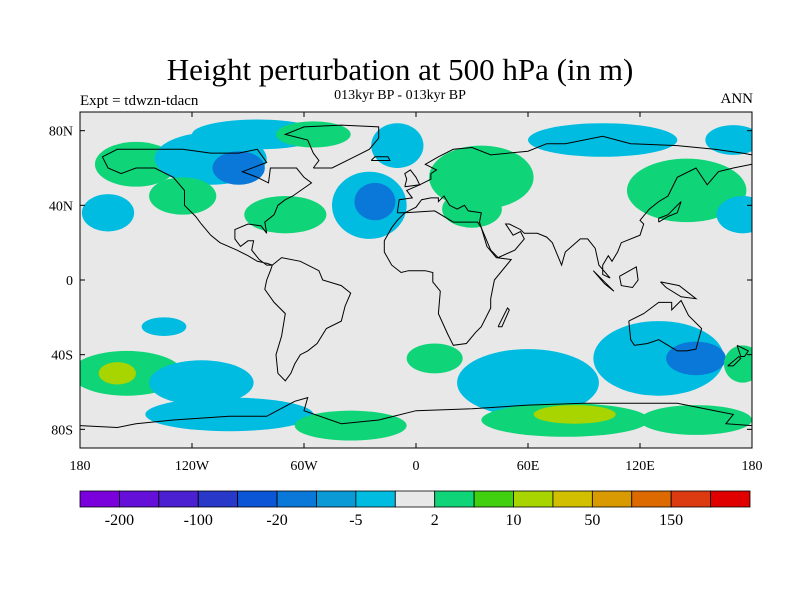 The height and width of the screenshot is (600, 800). Describe the element at coordinates (62, 356) in the screenshot. I see `lat-tick-label: 40S` at that location.